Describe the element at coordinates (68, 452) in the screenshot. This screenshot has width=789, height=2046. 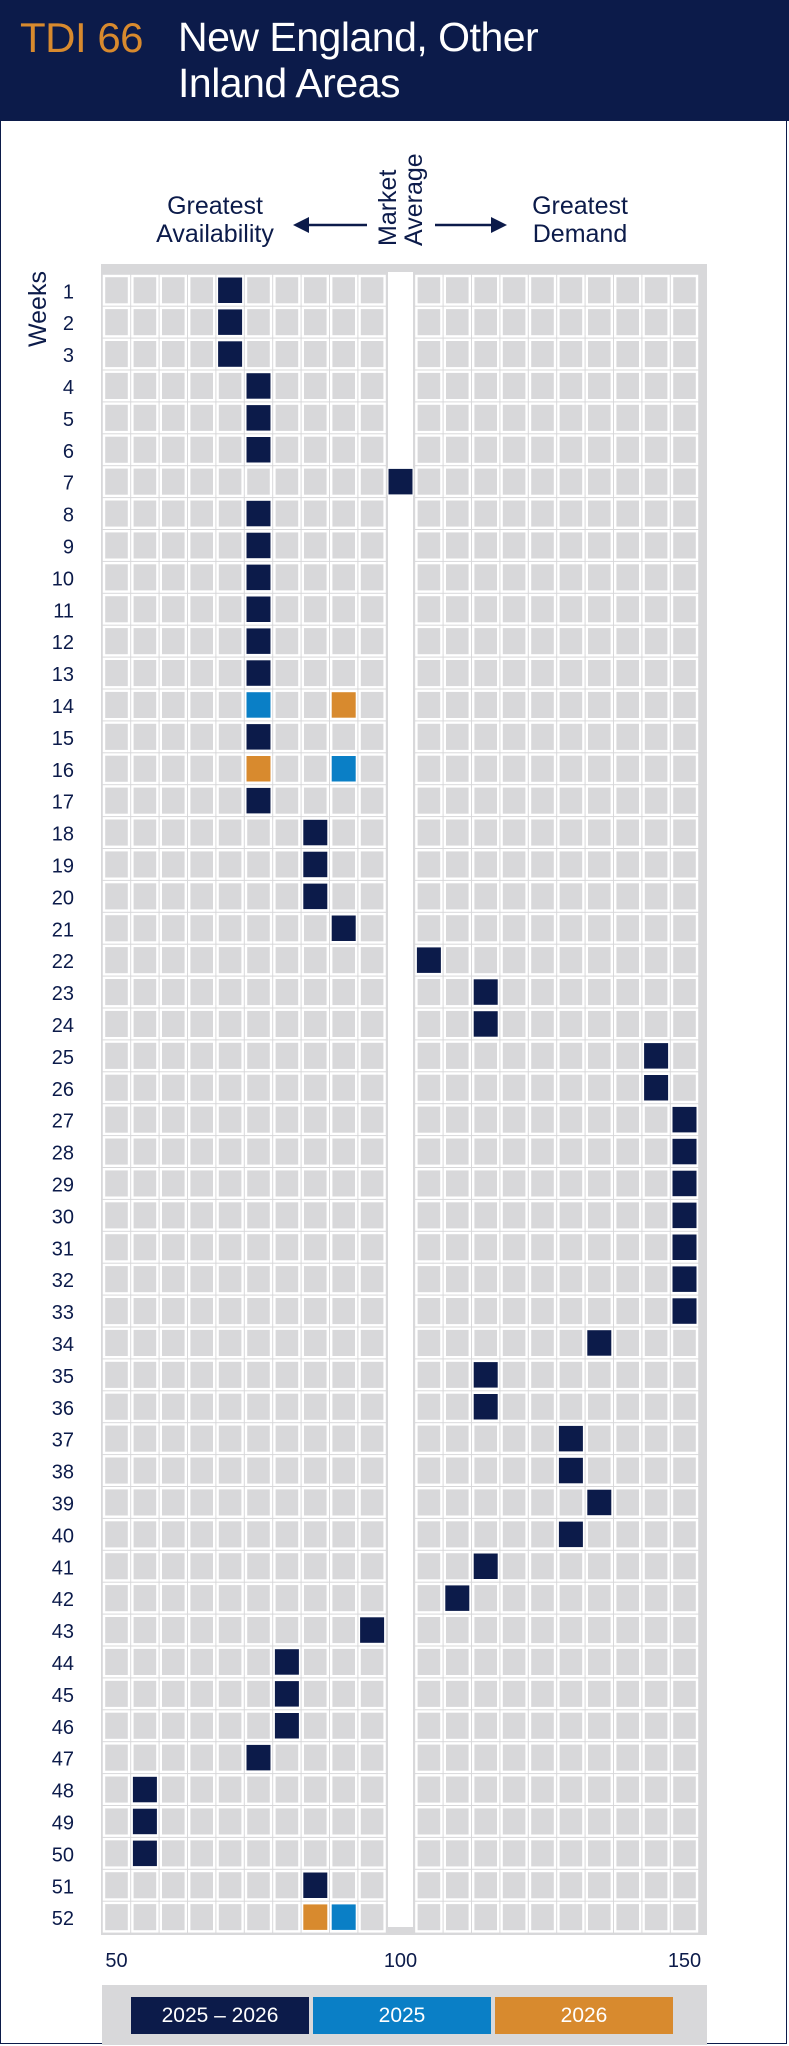
I see `week-label: 6` at that location.